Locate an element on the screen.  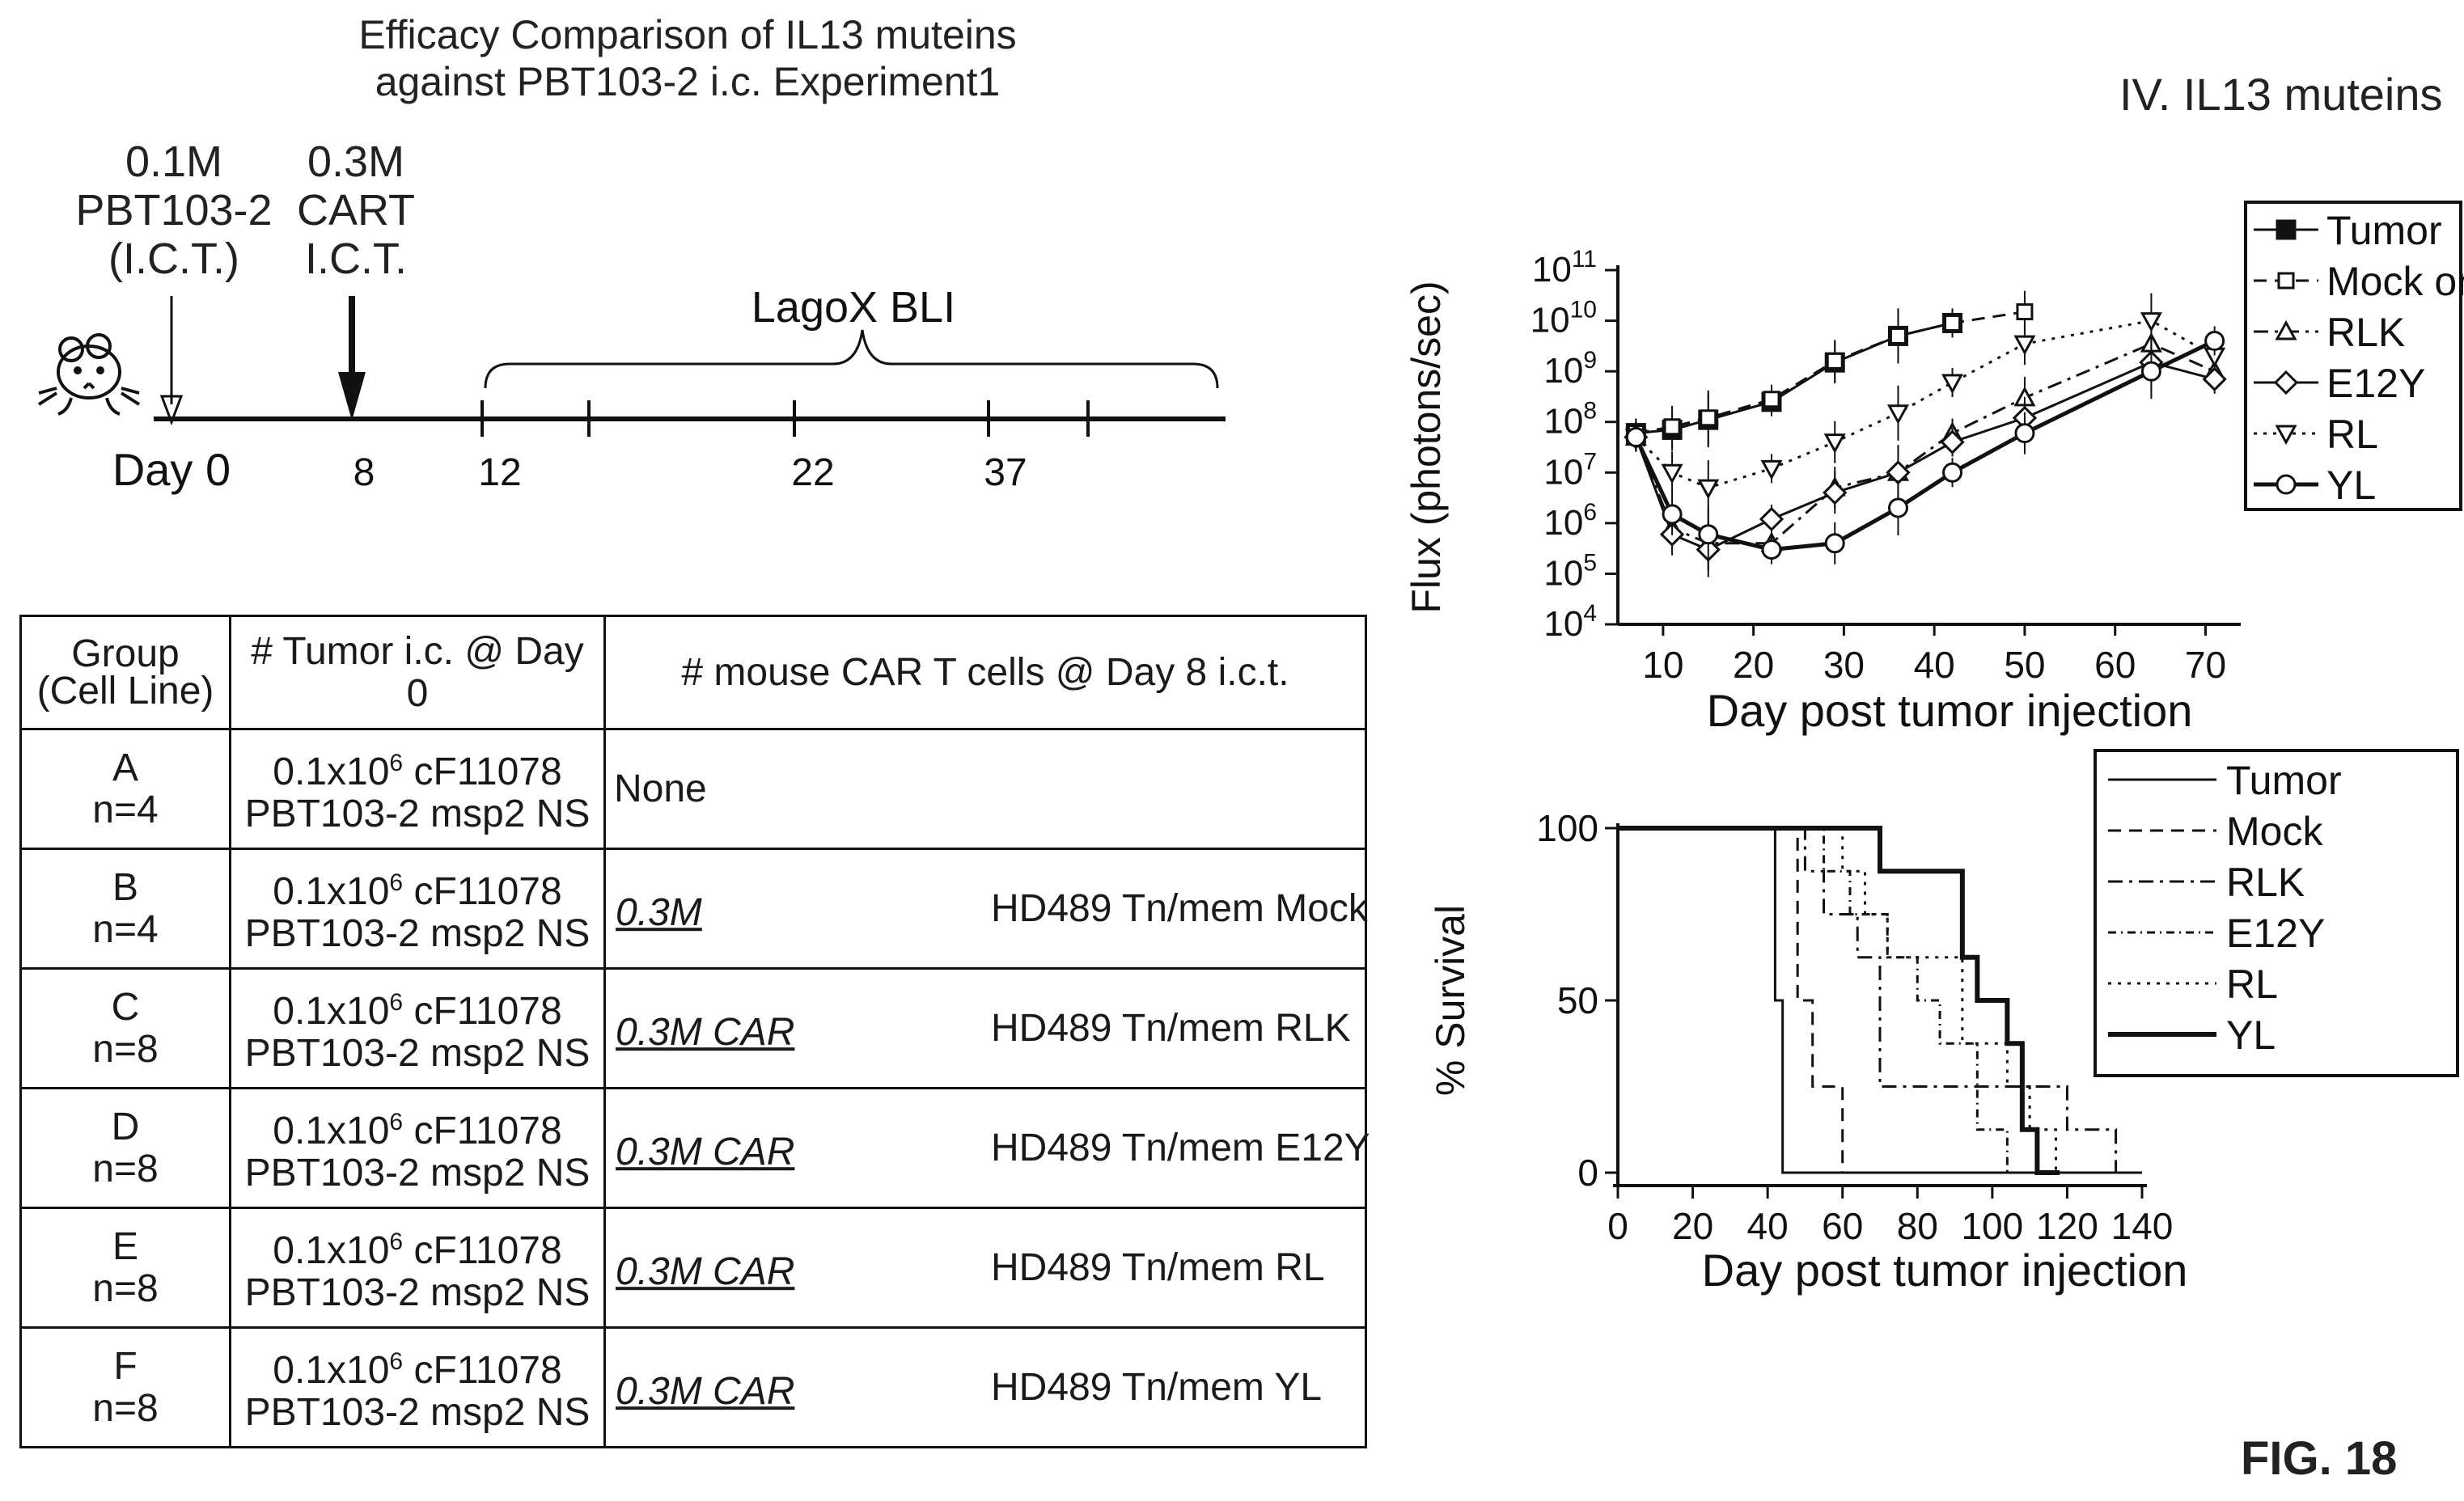
header-group: Group (Cell Line) is located at coordinates (125, 672).